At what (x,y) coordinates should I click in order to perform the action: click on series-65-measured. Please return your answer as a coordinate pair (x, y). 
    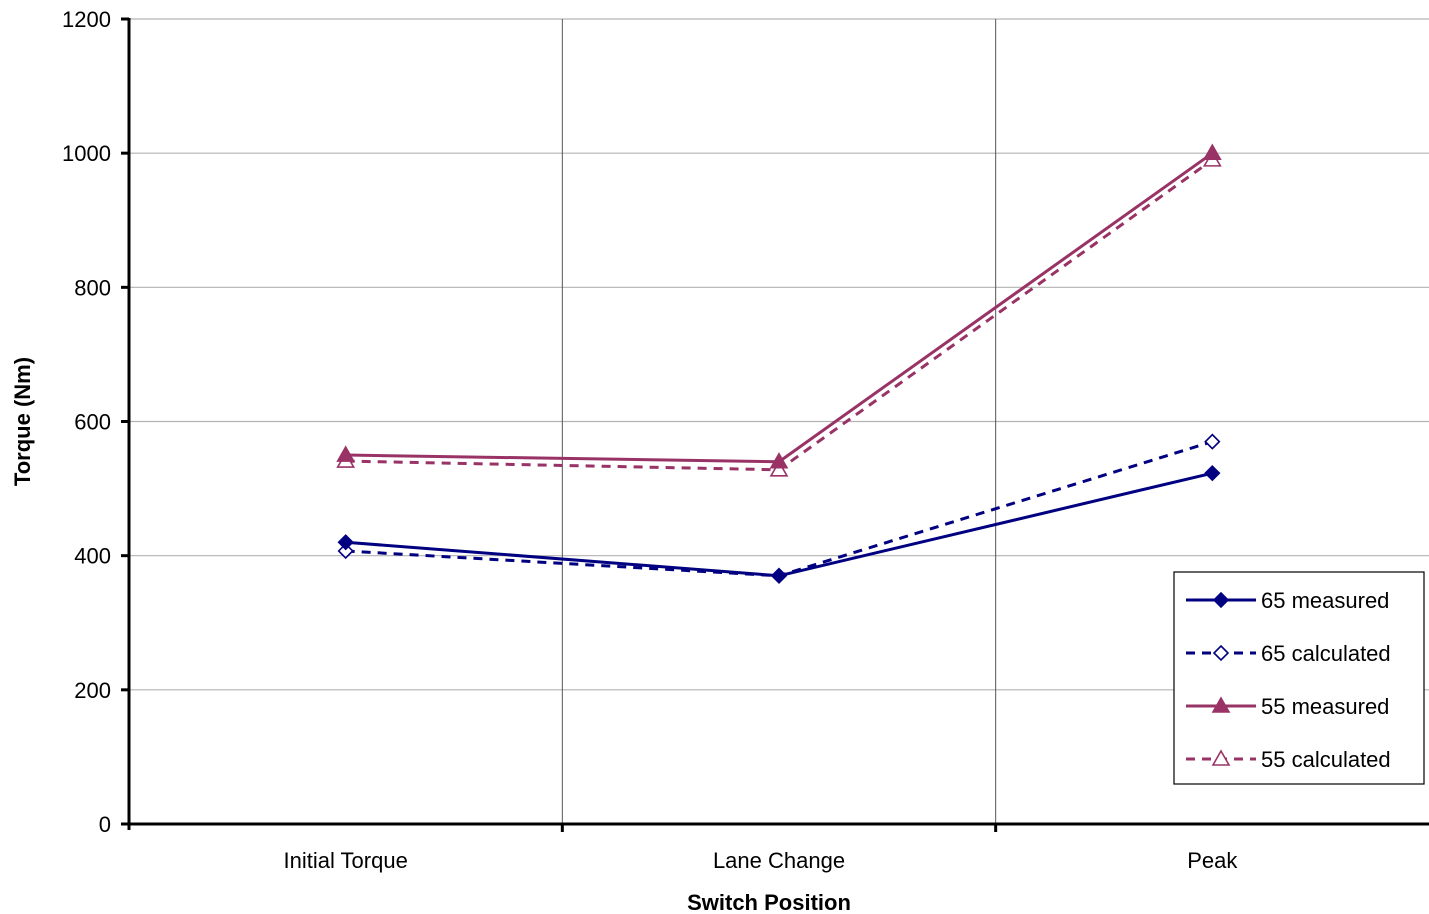
    Looking at the image, I should click on (779, 524).